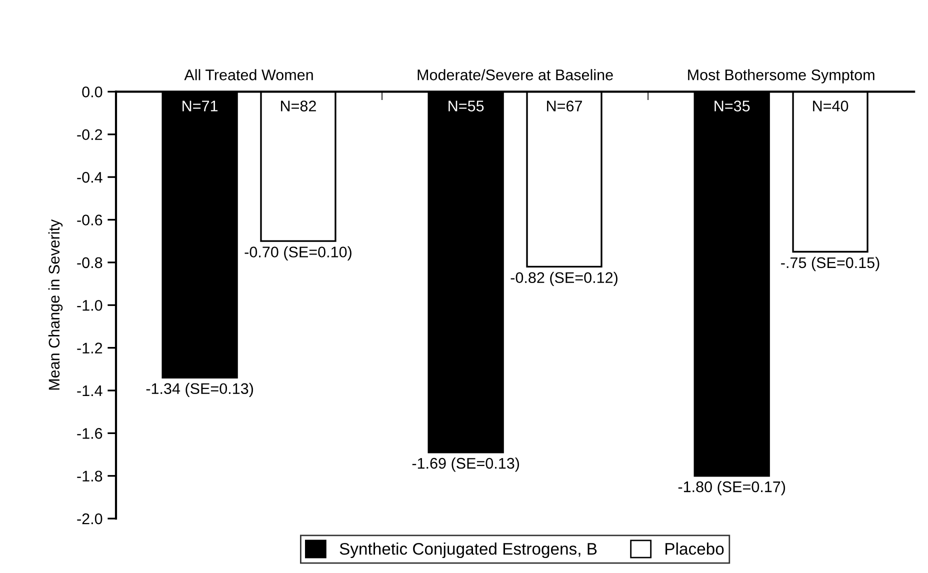 This screenshot has height=573, width=928. What do you see at coordinates (89, 348) in the screenshot?
I see `y-tick-label: -1.2` at bounding box center [89, 348].